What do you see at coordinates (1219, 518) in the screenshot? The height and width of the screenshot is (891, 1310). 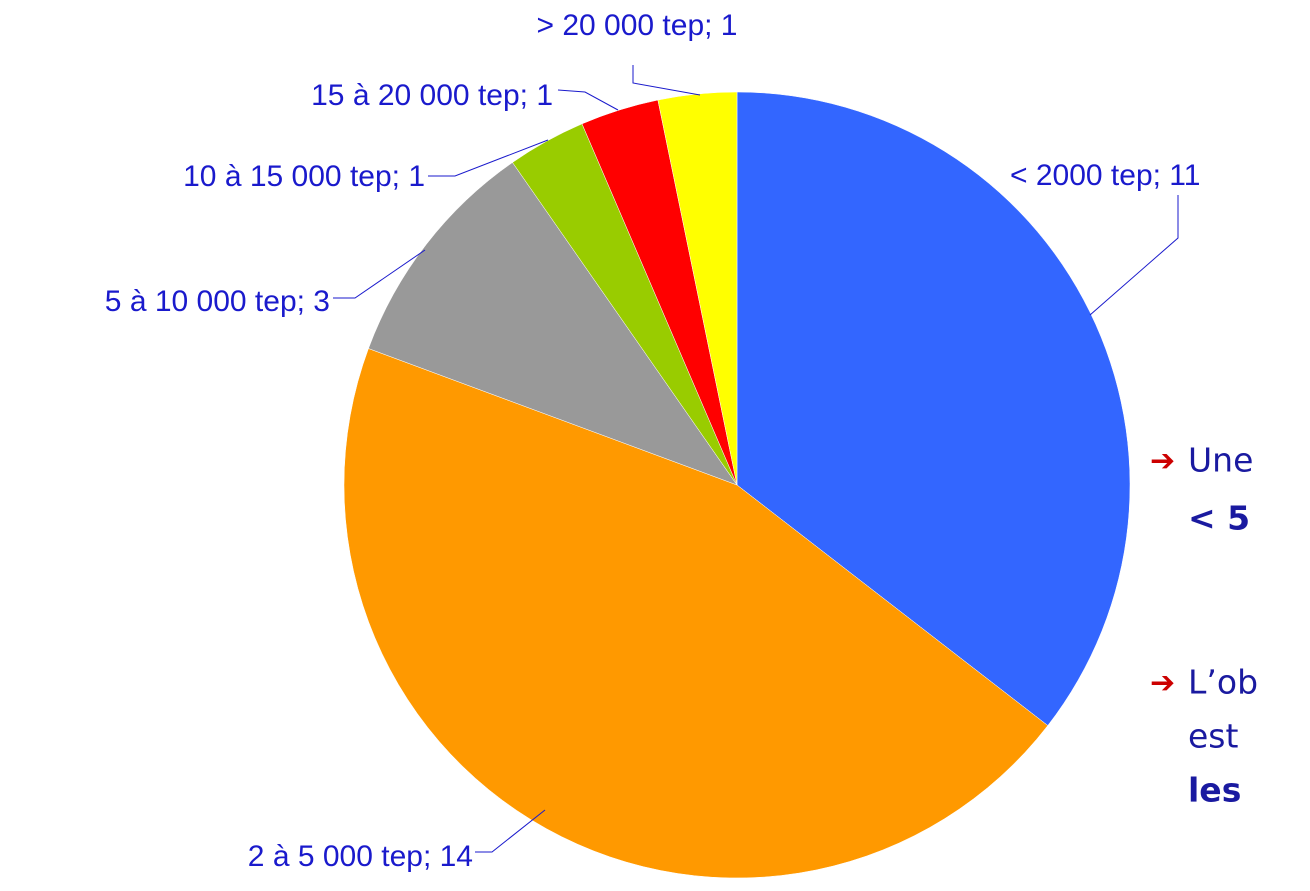 I see `note-text: < 5` at bounding box center [1219, 518].